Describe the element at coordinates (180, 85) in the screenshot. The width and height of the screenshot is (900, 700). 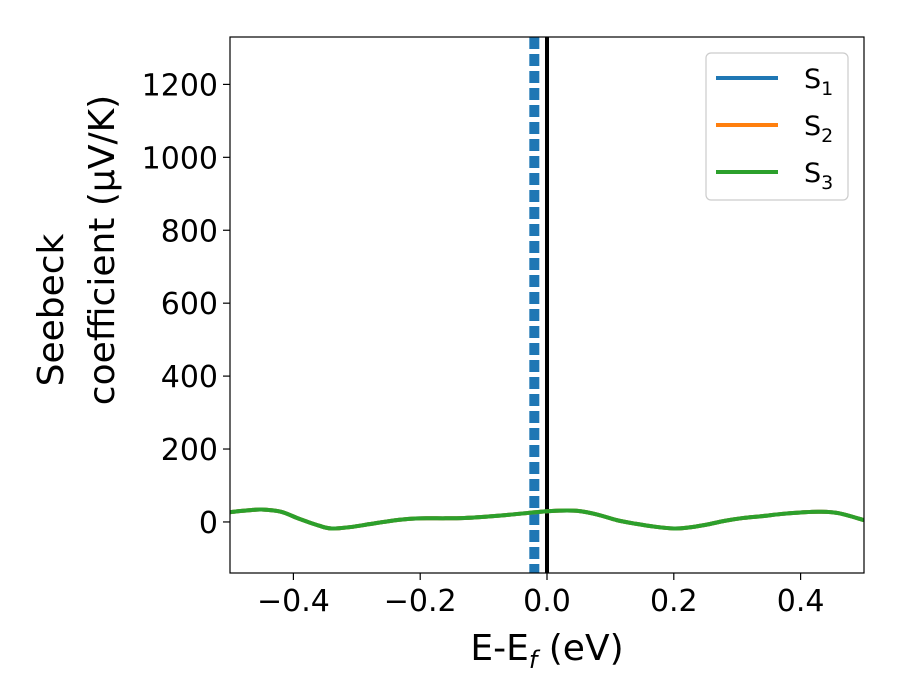
I see `y-tick-label: 1200` at that location.